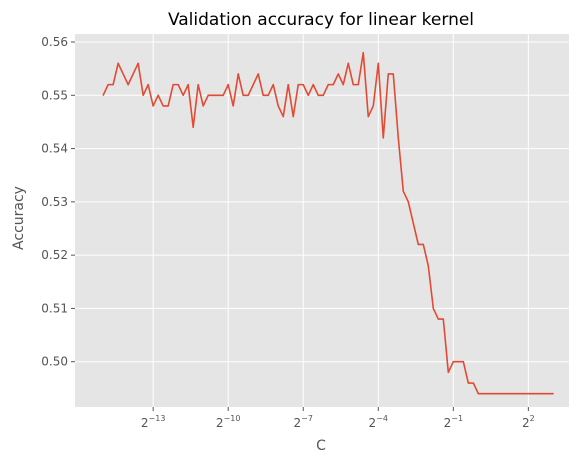 The width and height of the screenshot is (583, 464). I want to click on y-tick-label: 0.53, so click(54, 202).